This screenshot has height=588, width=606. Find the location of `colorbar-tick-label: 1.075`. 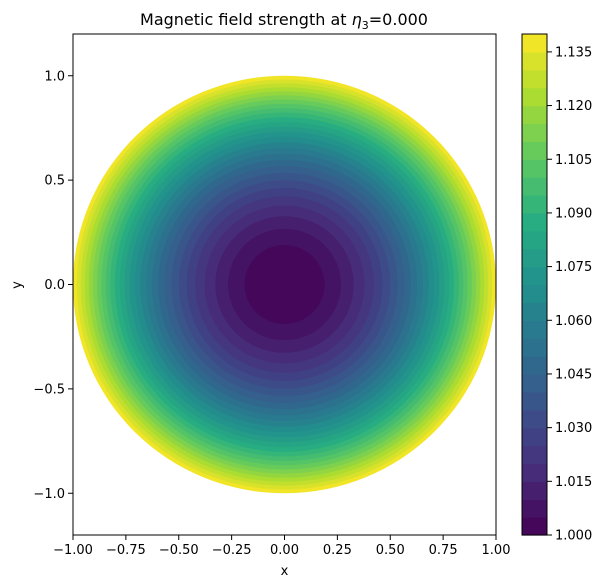

colorbar-tick-label: 1.075 is located at coordinates (573, 267).